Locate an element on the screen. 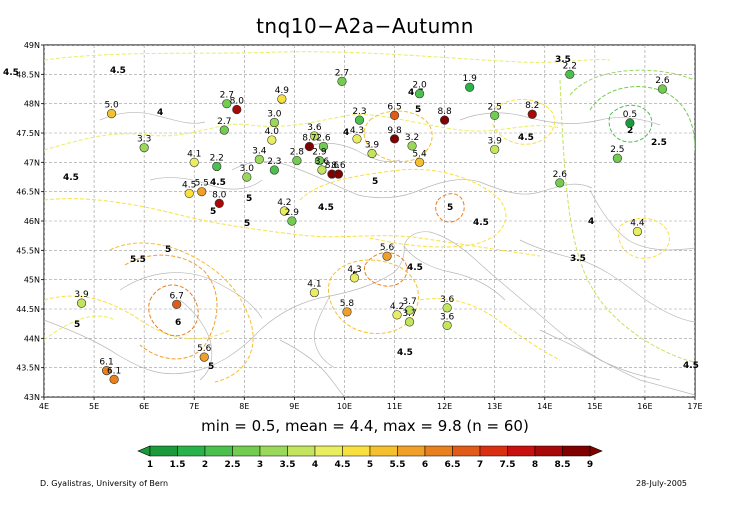  colorbar-label: 4.5 is located at coordinates (343, 465).